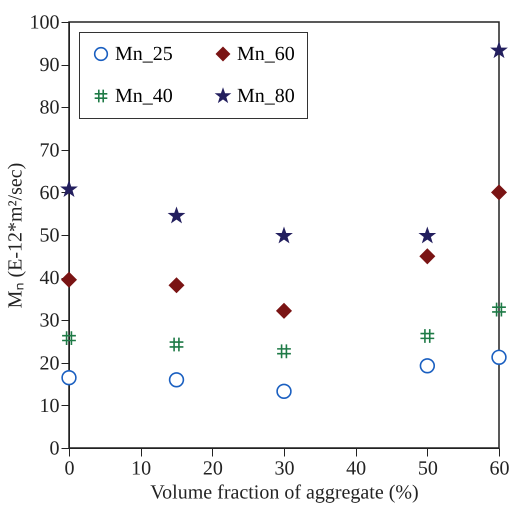 The width and height of the screenshot is (522, 507). I want to click on legend-label: Mn_25, so click(144, 54).